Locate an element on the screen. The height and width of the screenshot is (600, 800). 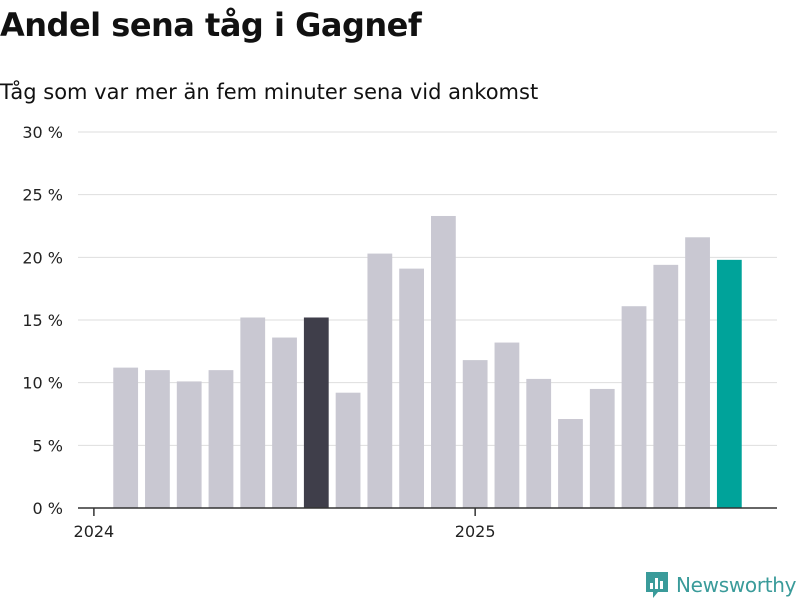
x-tick-label: 2024 is located at coordinates (94, 531).